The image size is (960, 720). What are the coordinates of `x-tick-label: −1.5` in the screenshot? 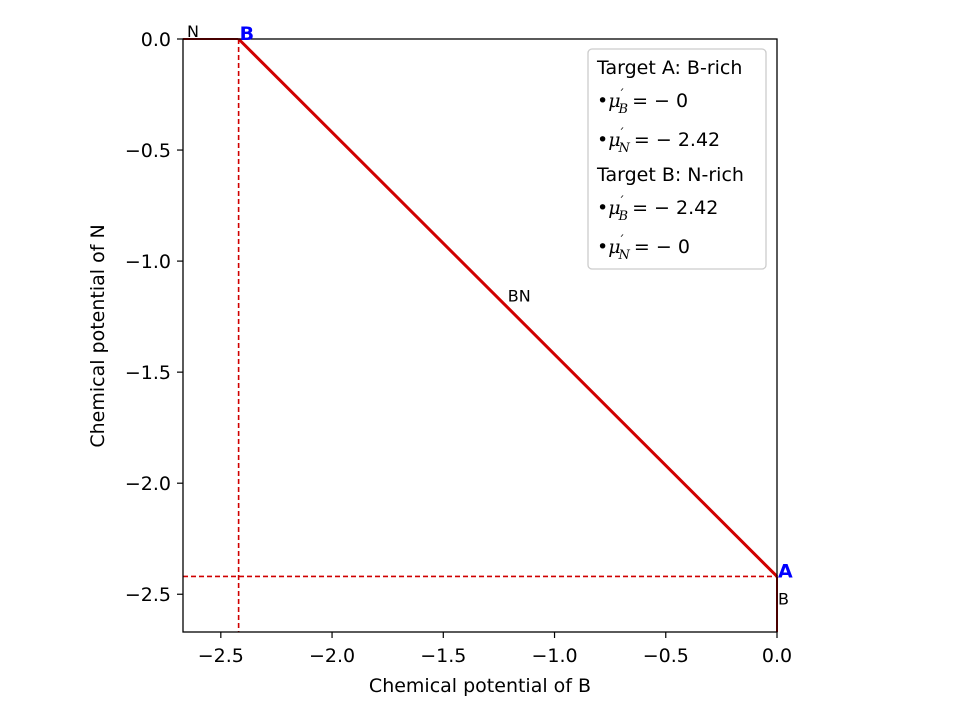 It's located at (443, 656).